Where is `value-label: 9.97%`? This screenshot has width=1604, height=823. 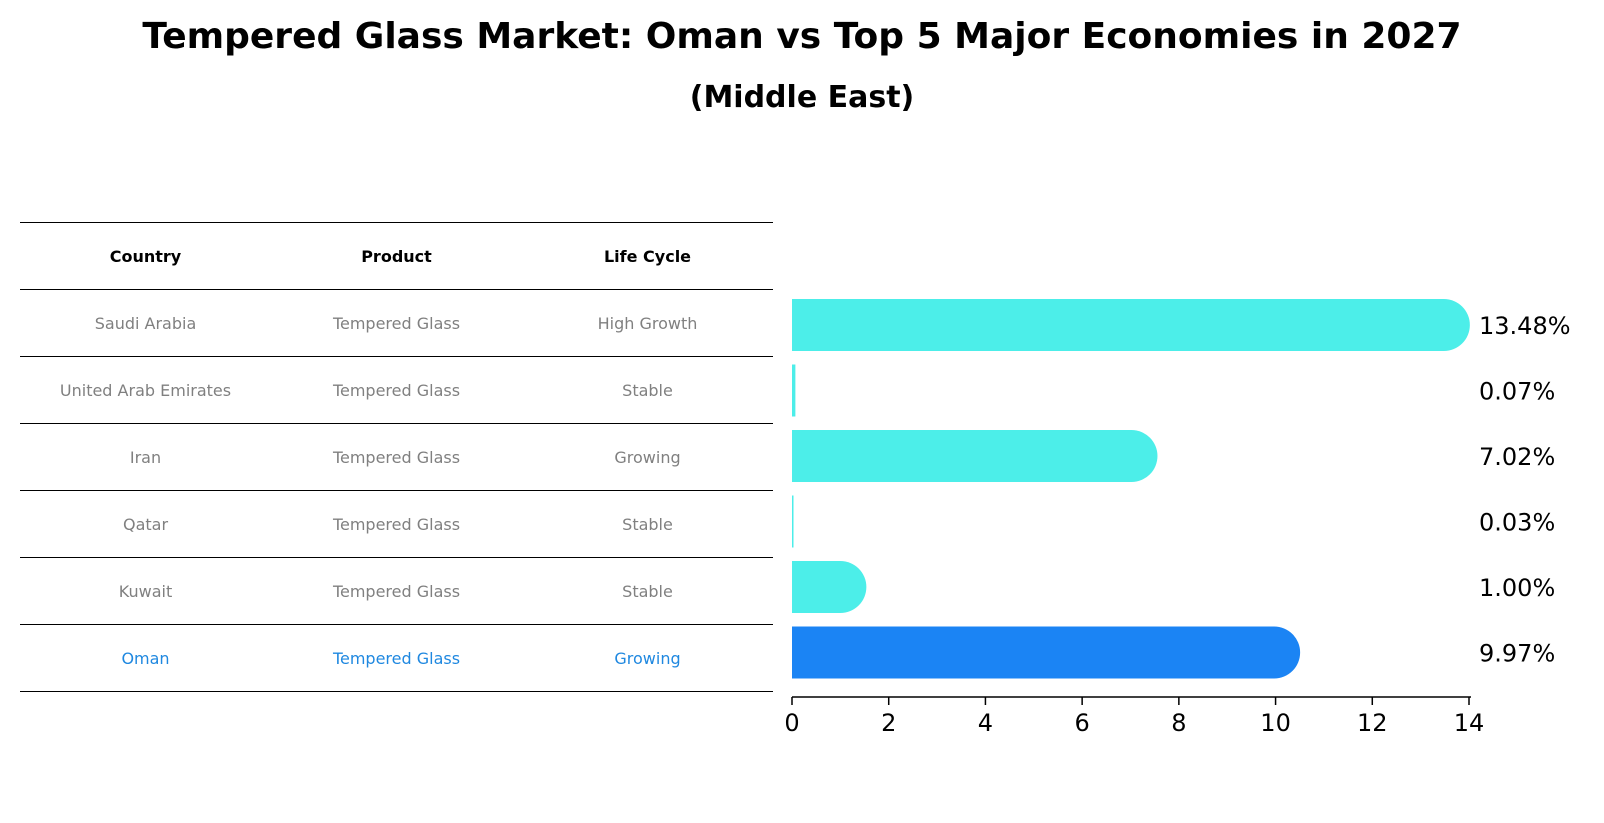 value-label: 9.97% is located at coordinates (1517, 654).